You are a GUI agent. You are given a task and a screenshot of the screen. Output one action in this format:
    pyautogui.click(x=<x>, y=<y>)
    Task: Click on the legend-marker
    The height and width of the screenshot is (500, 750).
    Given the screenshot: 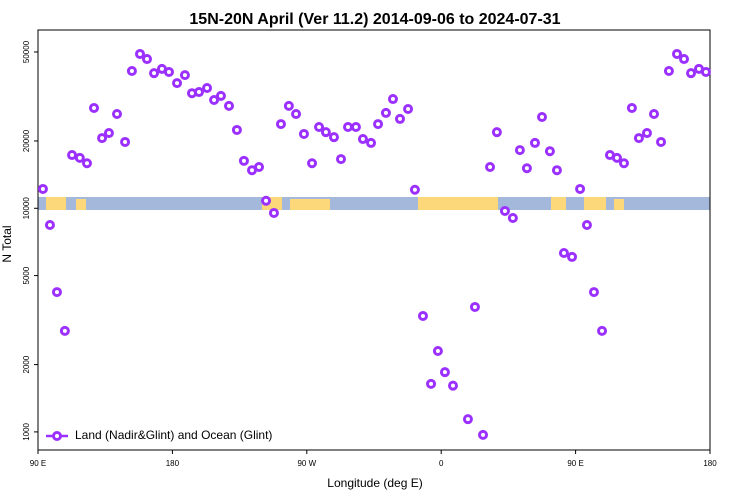 What is the action you would take?
    pyautogui.click(x=57, y=436)
    